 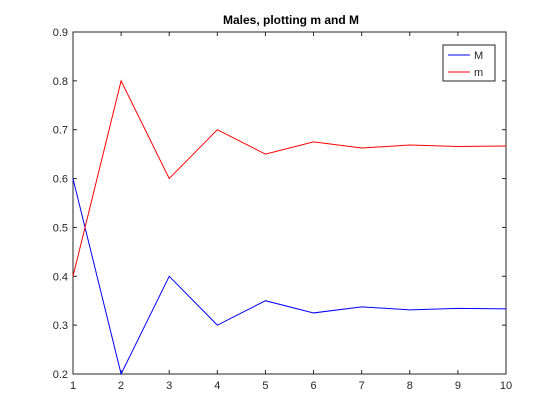 What do you see at coordinates (217, 386) in the screenshot?
I see `x-tick-label: 4` at bounding box center [217, 386].